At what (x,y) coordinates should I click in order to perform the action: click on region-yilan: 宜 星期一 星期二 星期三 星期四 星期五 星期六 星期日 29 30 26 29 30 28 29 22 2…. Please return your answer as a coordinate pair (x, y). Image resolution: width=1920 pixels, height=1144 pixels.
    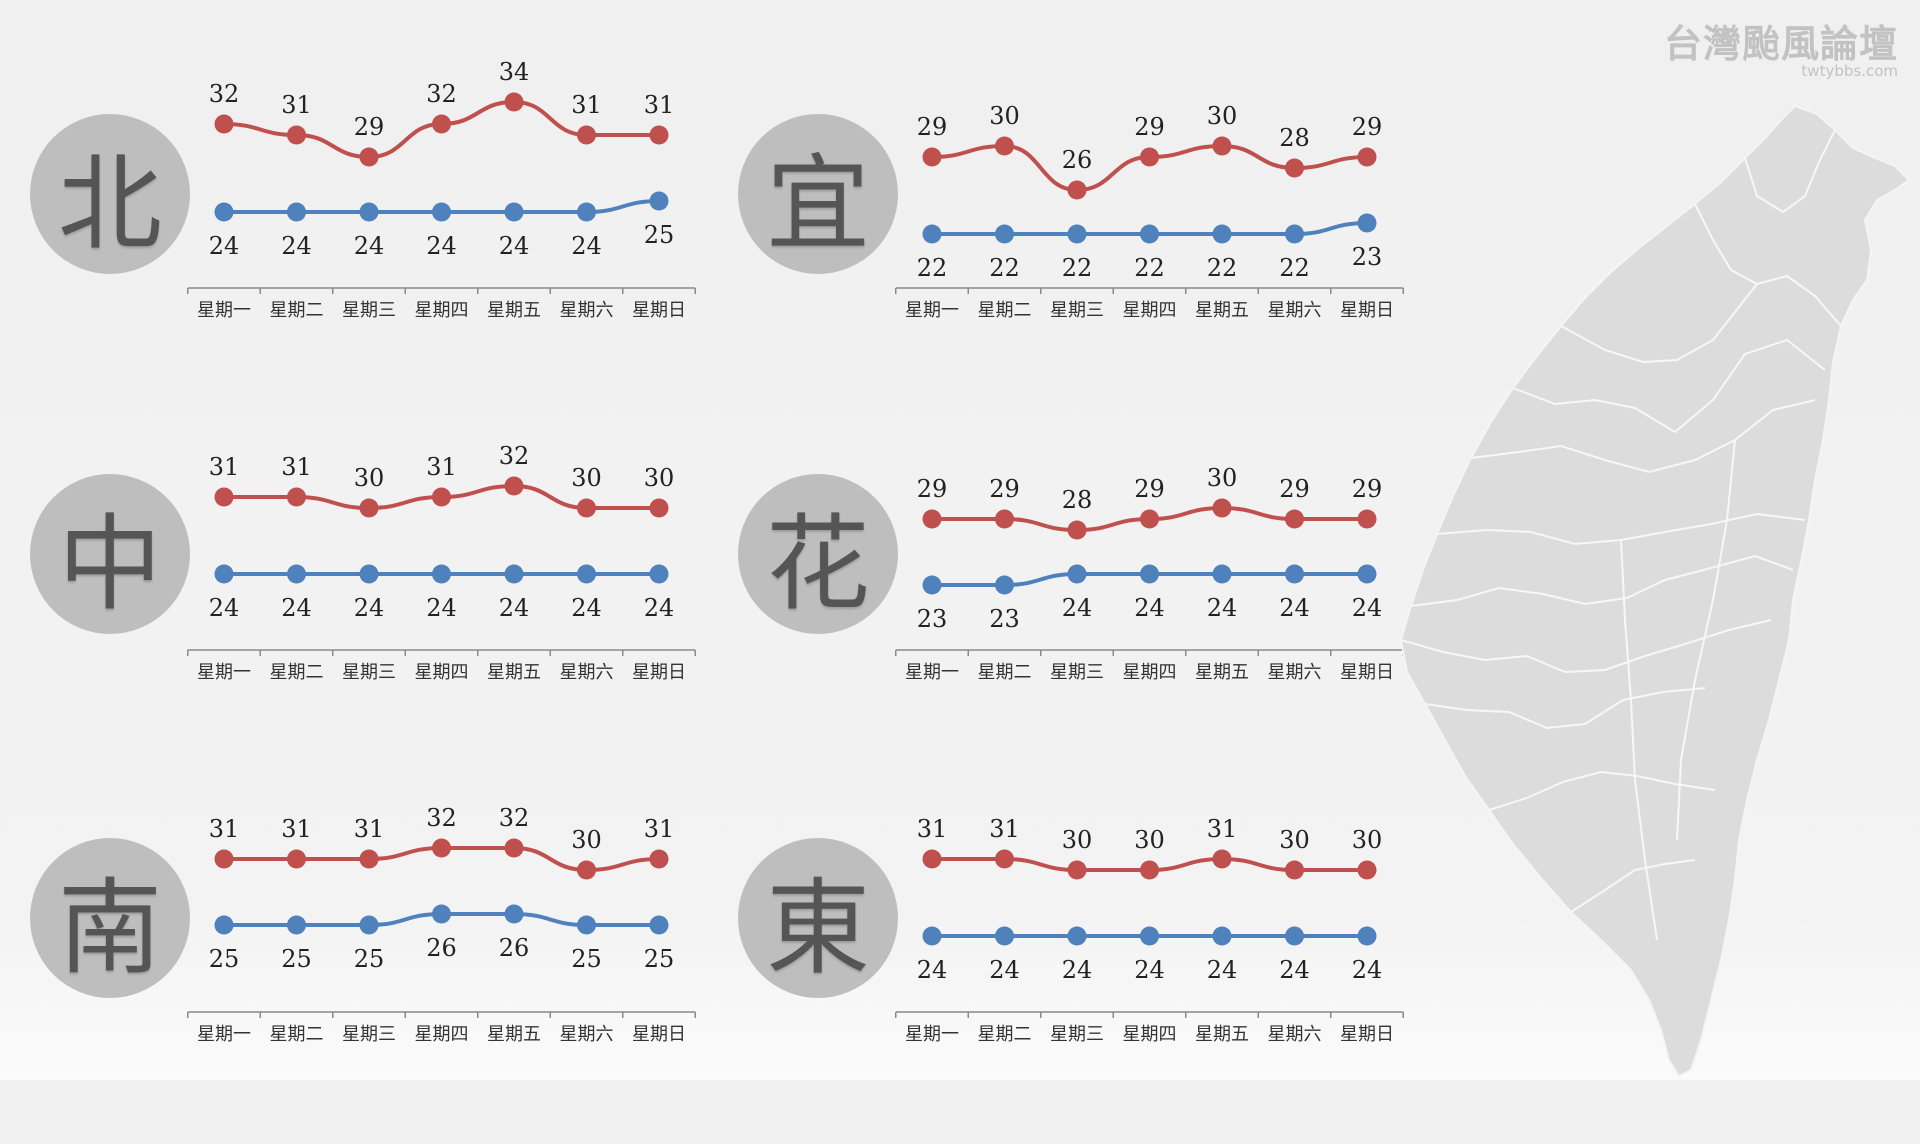
    Looking at the image, I should click on (1098, 260).